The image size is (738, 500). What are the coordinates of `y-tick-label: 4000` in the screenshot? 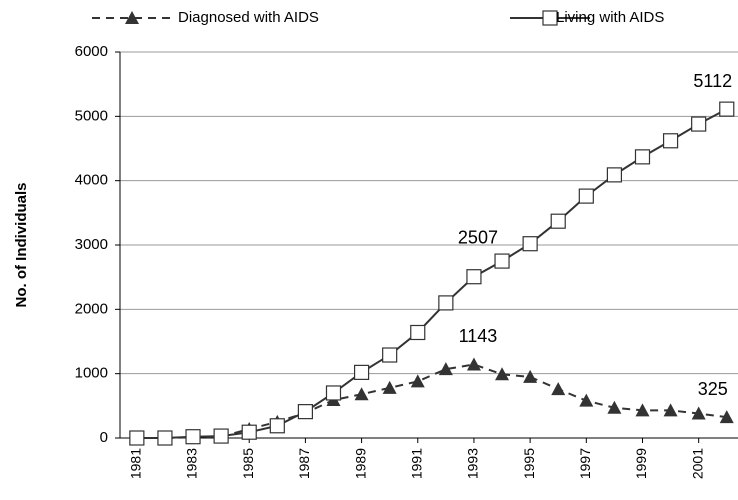 It's located at (91, 180).